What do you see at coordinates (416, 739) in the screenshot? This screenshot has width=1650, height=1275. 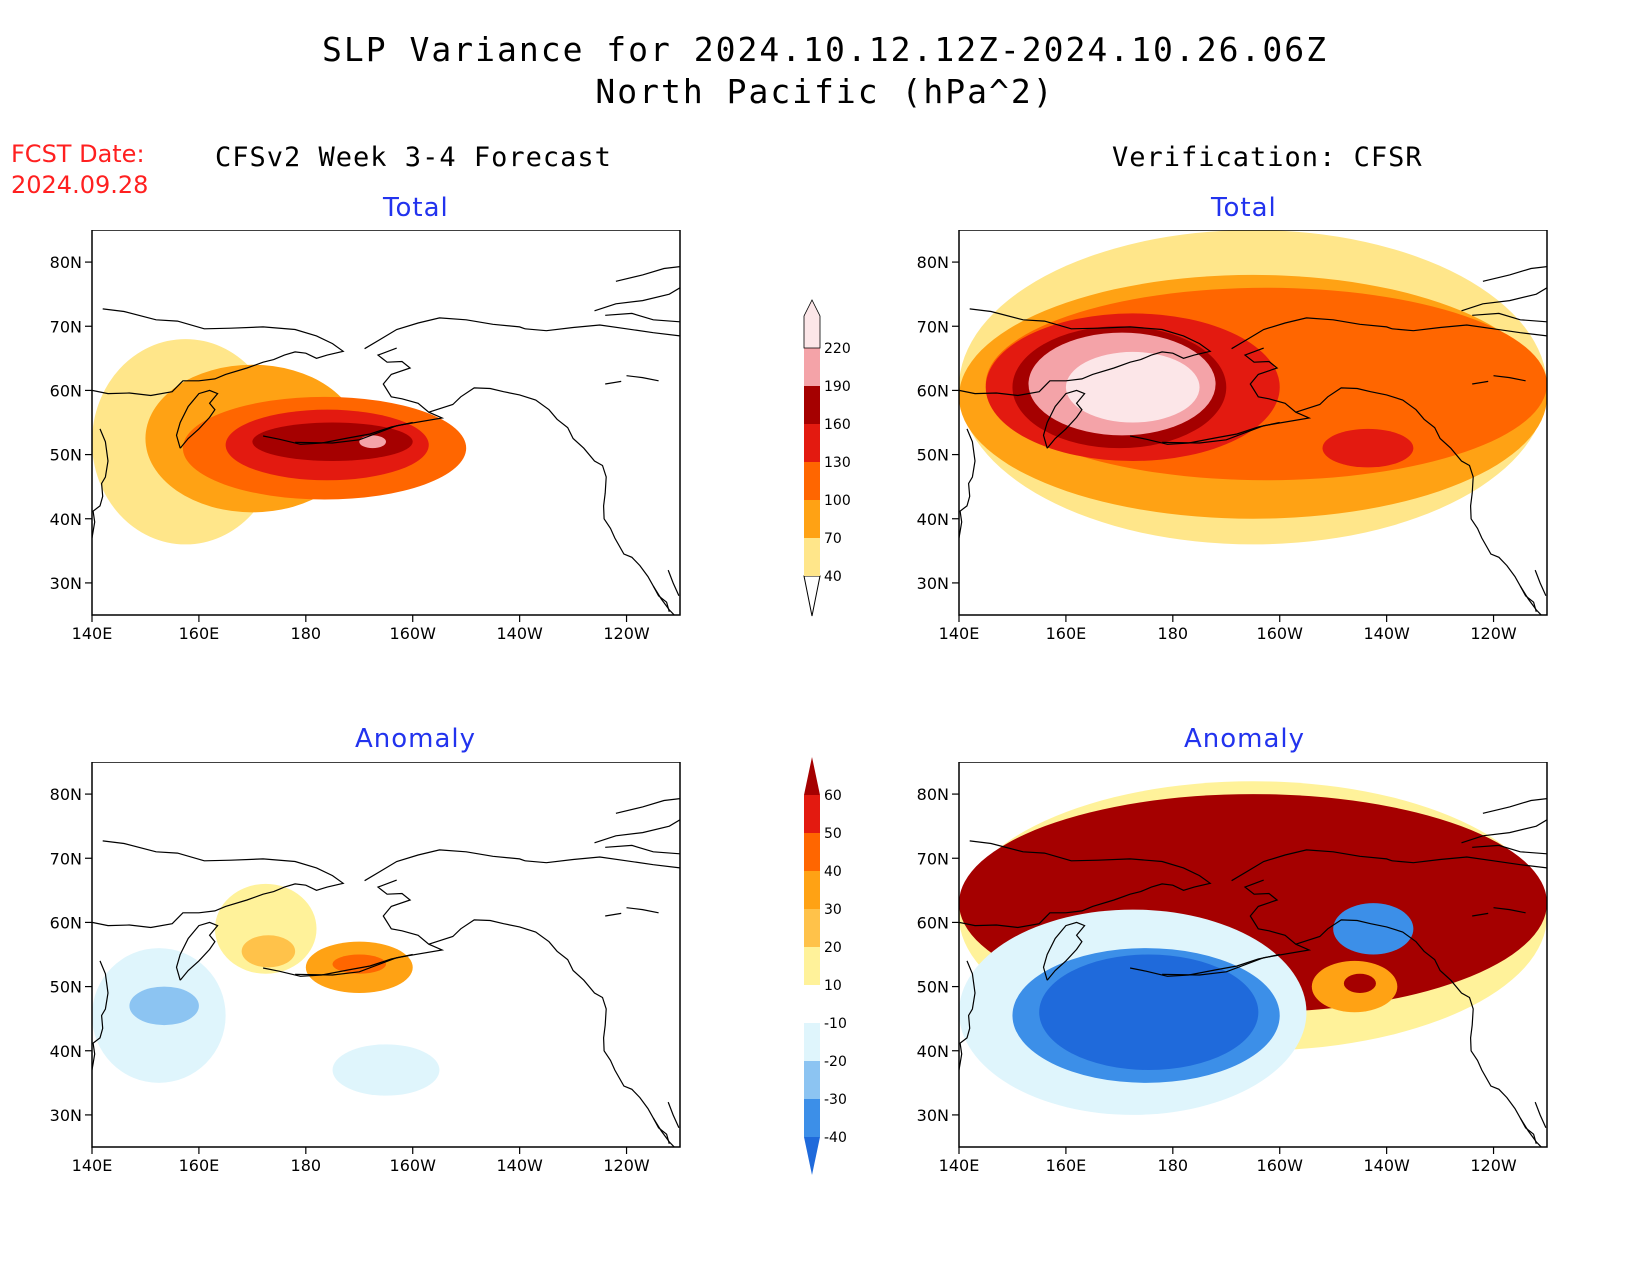 I see `panel-title-bottom-left: Anomaly` at bounding box center [416, 739].